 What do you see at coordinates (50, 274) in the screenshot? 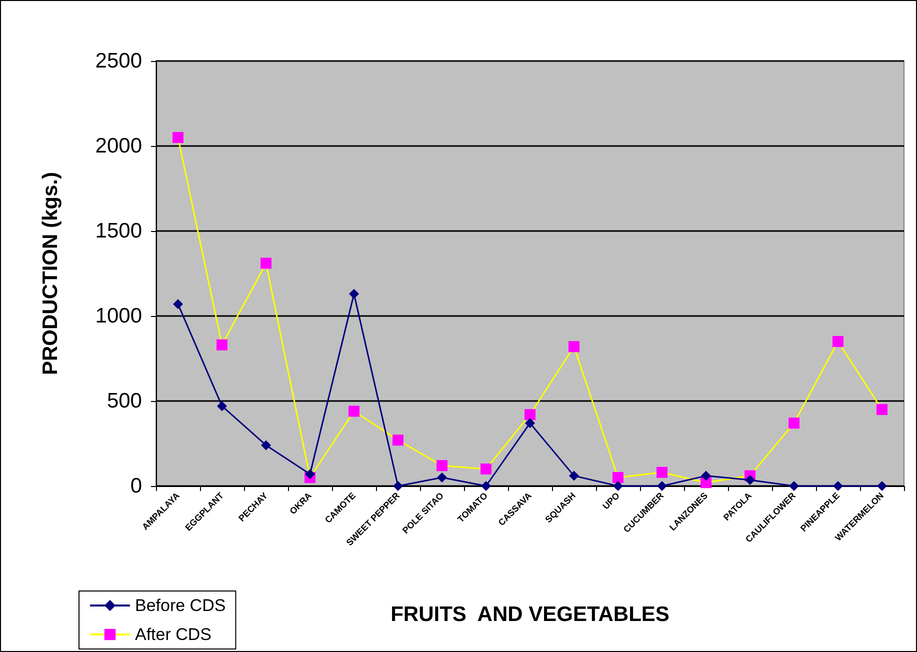
I see `y-axis-title: PRODUCTION (kgs.)` at bounding box center [50, 274].